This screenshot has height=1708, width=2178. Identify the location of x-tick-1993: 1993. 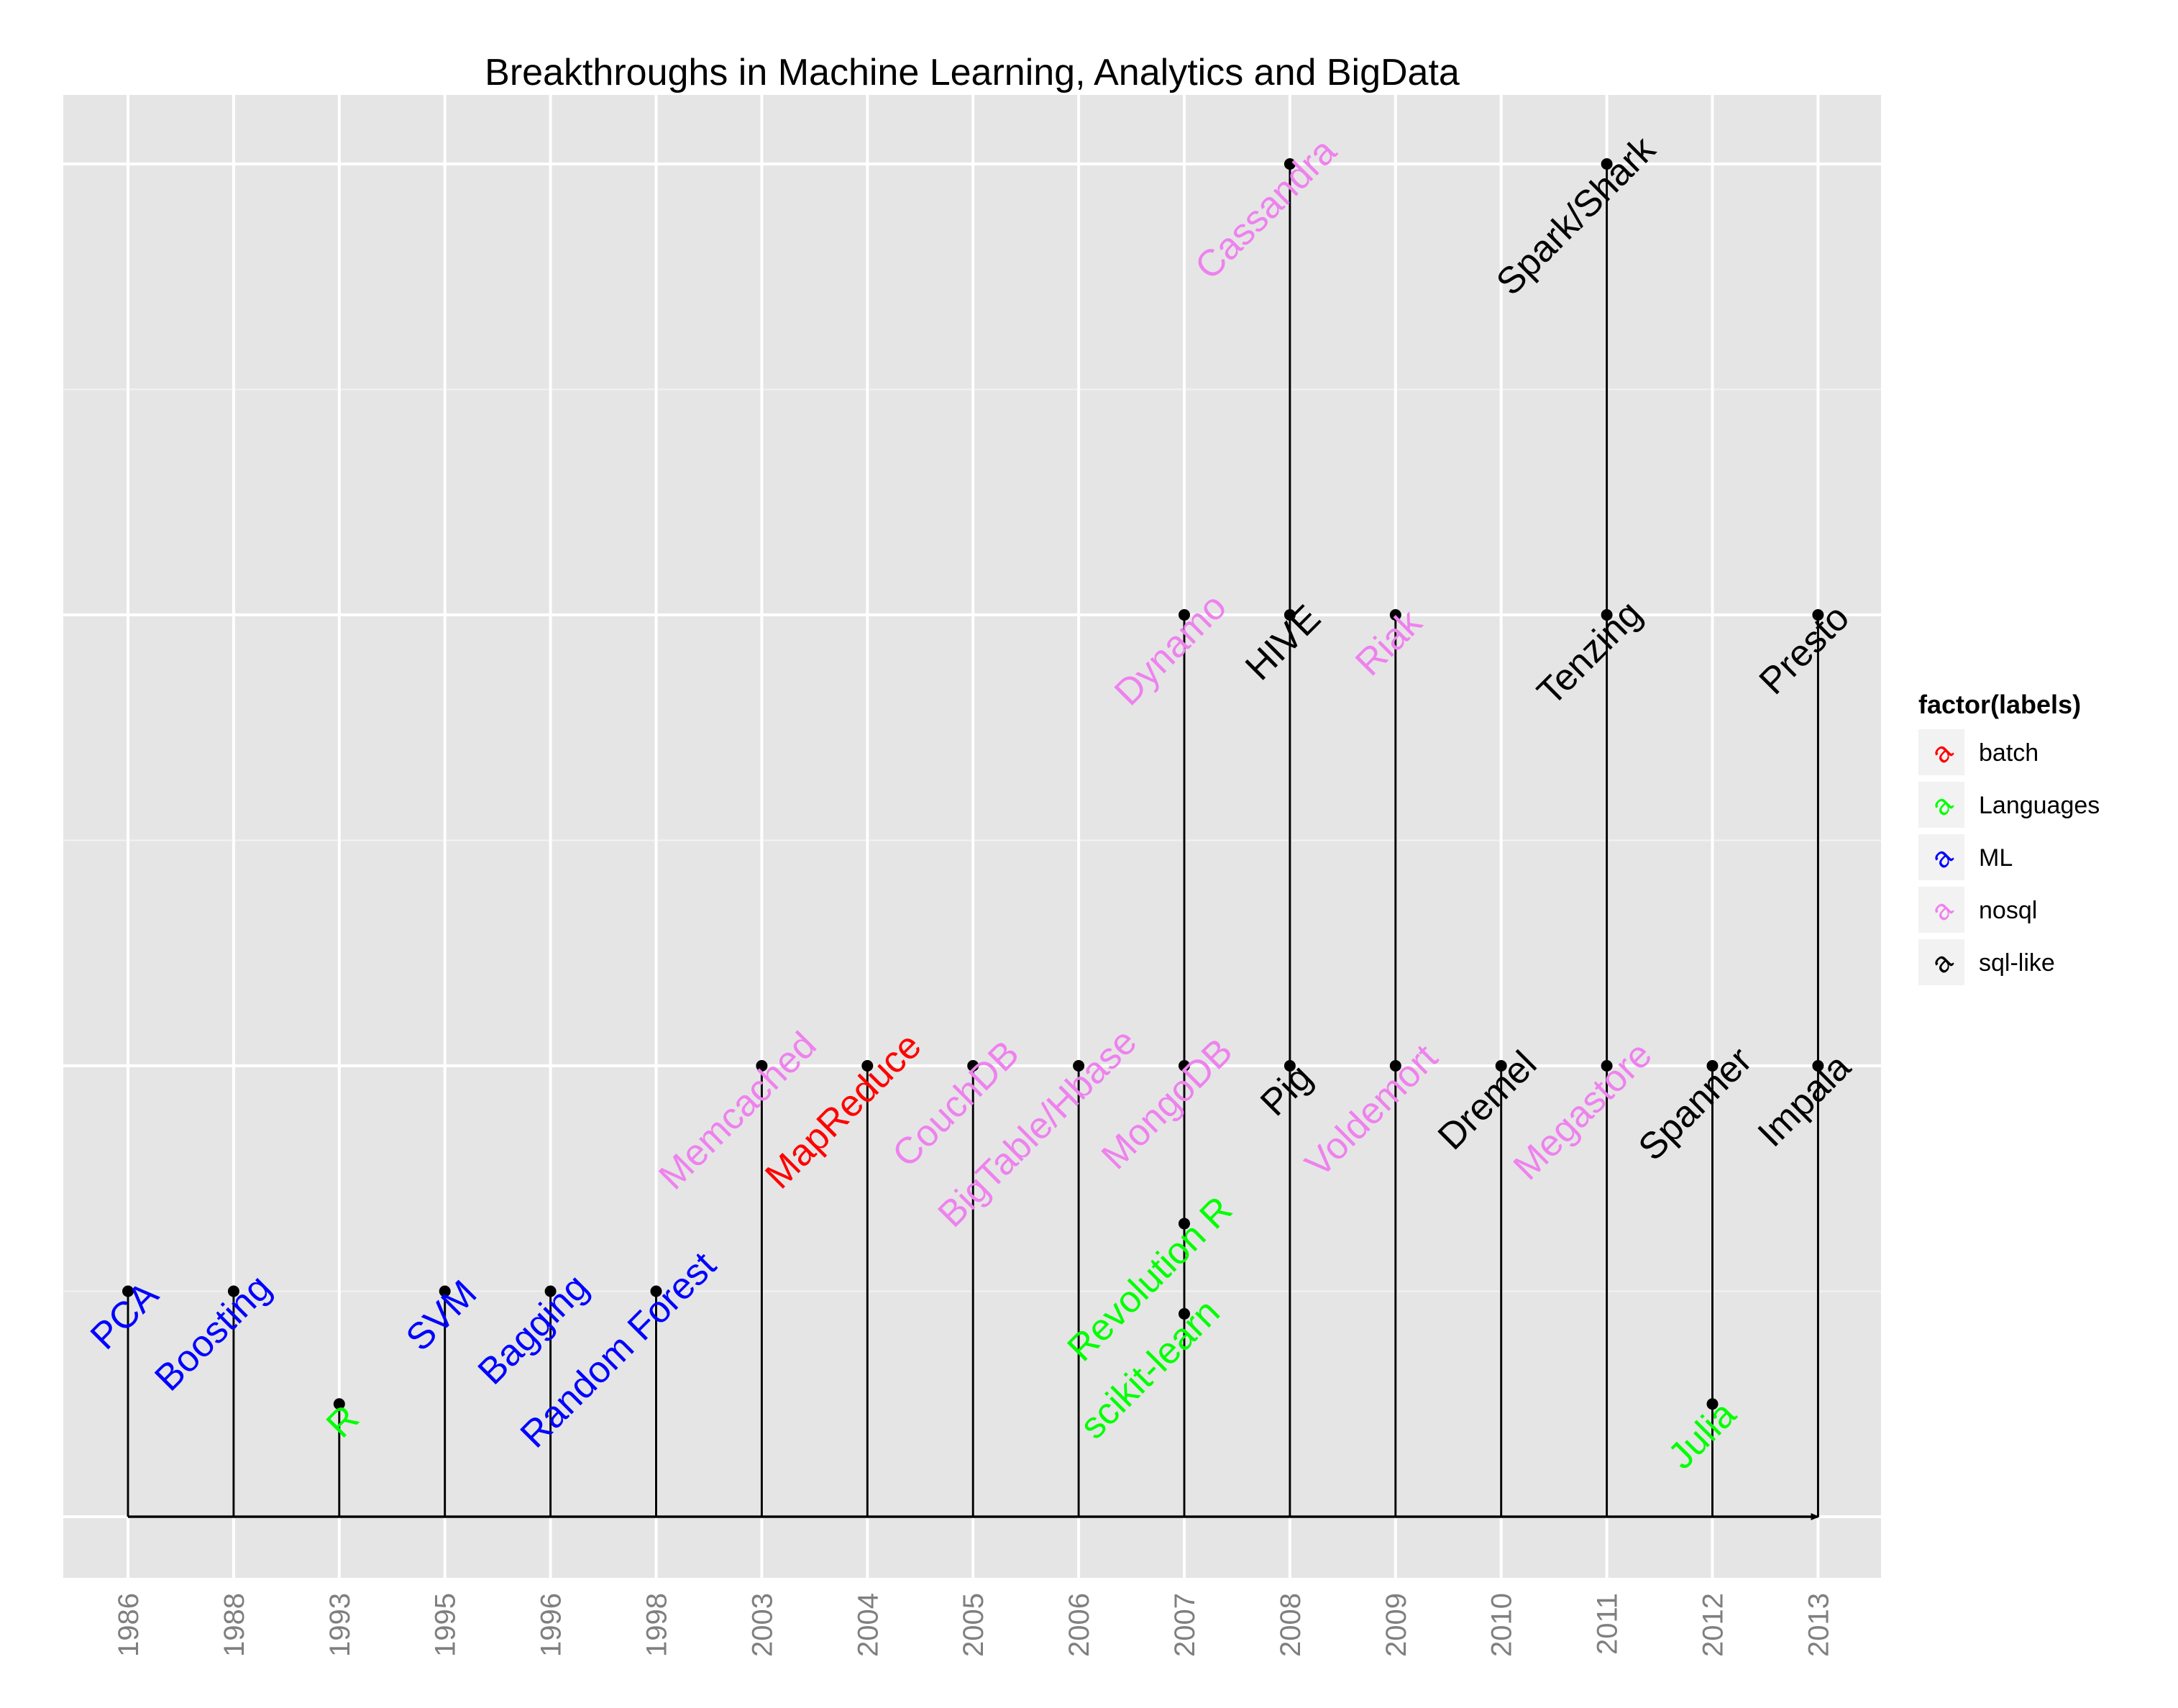
(340, 1625).